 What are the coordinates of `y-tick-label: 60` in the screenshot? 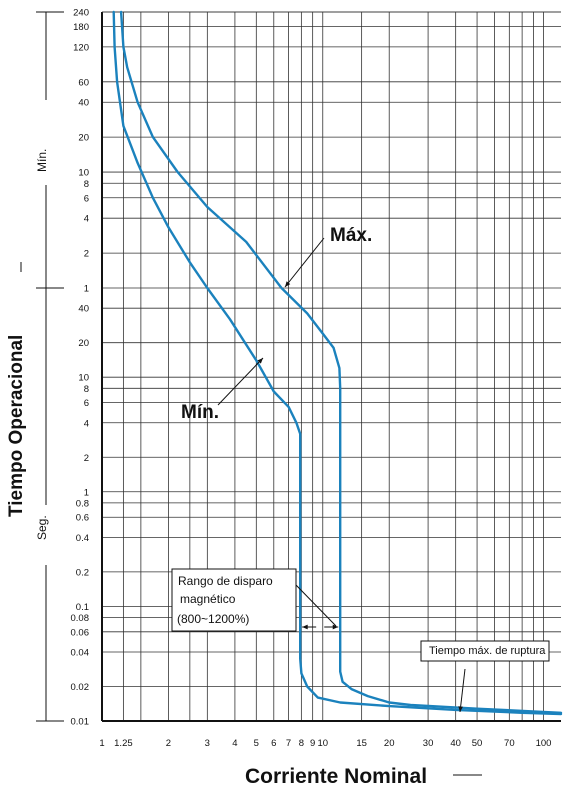 It's located at (83, 82).